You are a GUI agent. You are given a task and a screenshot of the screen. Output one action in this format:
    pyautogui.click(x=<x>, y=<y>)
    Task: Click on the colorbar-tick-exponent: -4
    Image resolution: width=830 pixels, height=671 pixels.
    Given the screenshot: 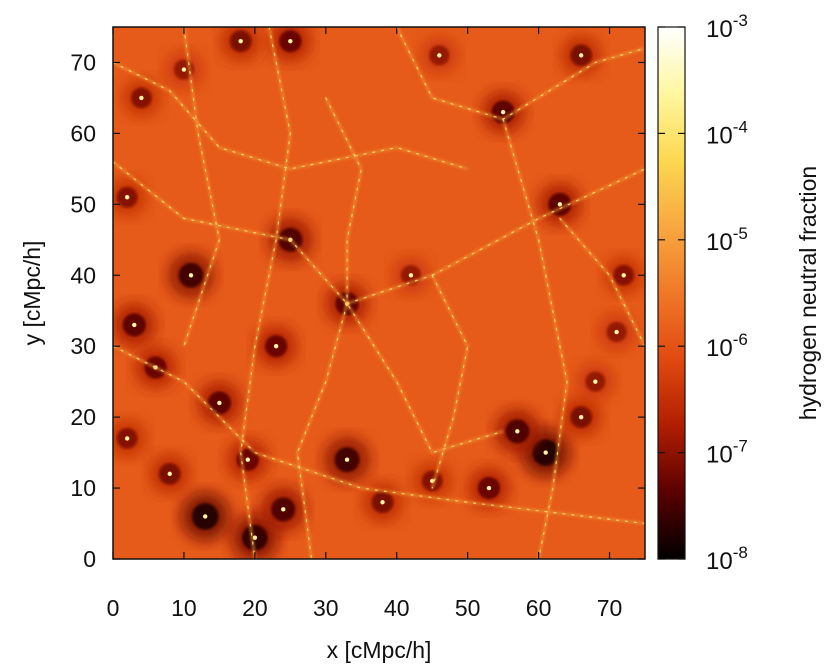 What is the action you would take?
    pyautogui.click(x=740, y=126)
    